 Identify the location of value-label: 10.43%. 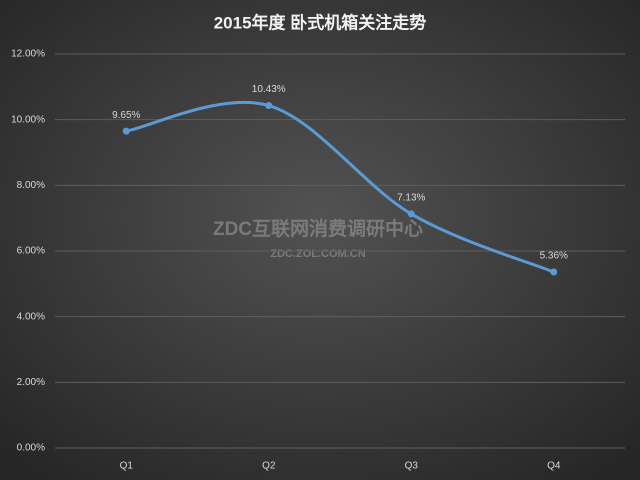
(269, 89).